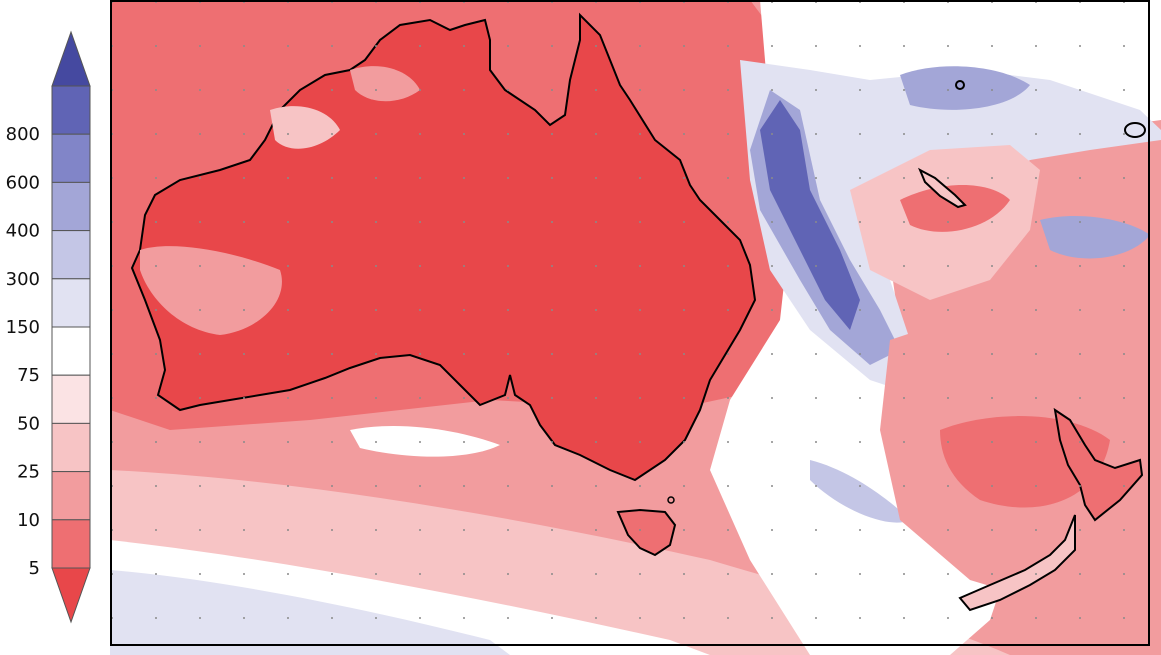 The height and width of the screenshot is (655, 1161). What do you see at coordinates (28, 520) in the screenshot?
I see `colorbar-tick-label: 10` at bounding box center [28, 520].